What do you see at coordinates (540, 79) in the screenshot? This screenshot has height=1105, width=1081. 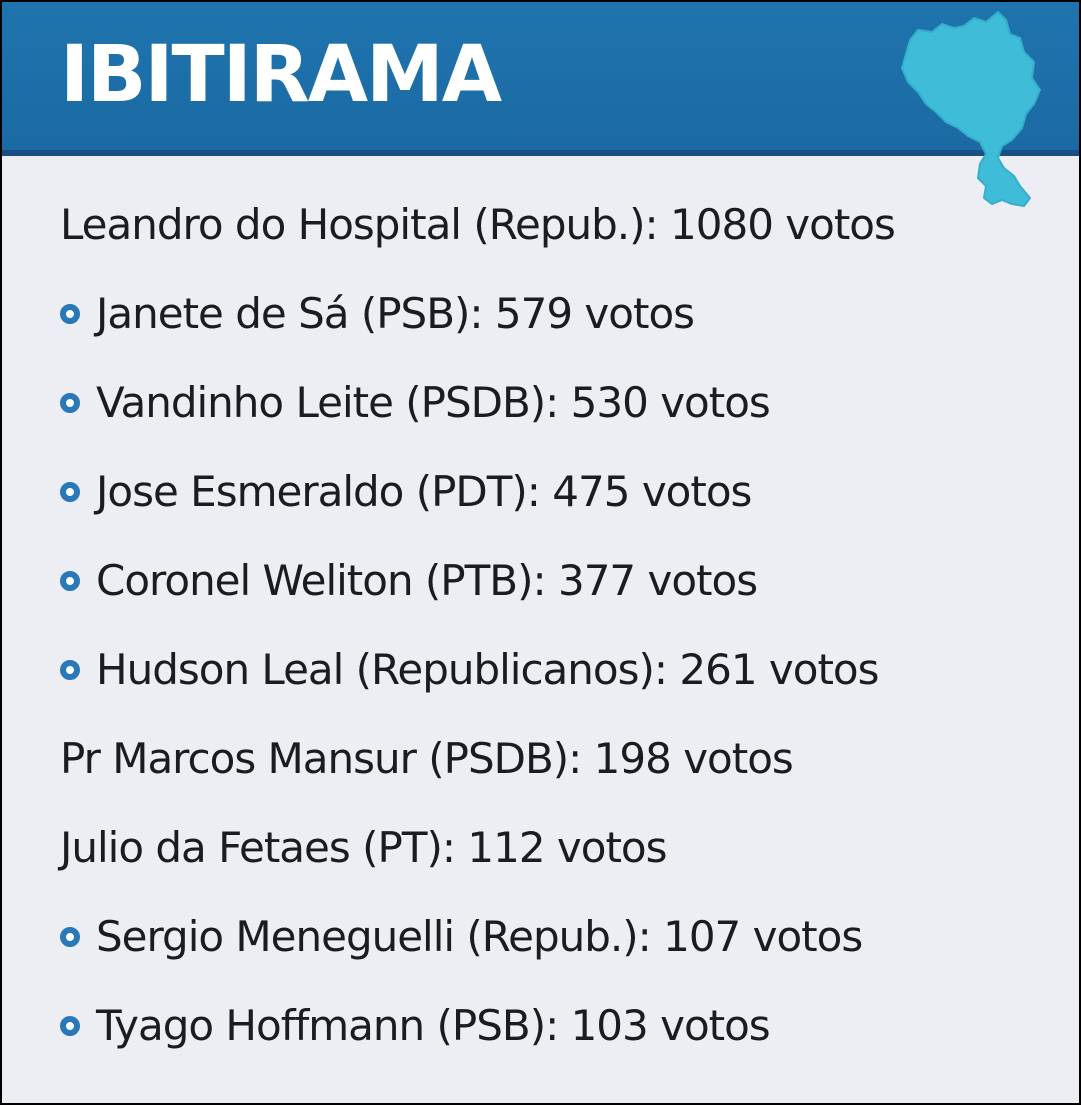 I see `header-bar: IBITIRAMA` at bounding box center [540, 79].